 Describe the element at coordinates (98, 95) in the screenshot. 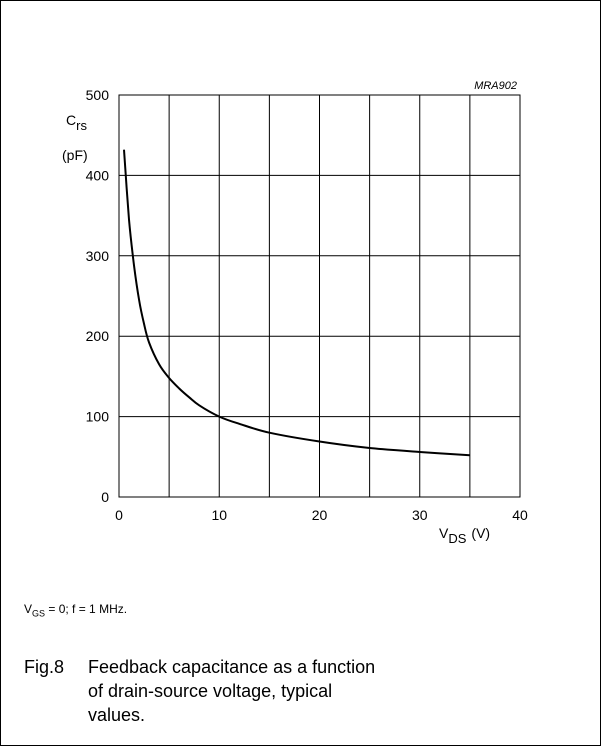

I see `y-tick-label: 500` at that location.